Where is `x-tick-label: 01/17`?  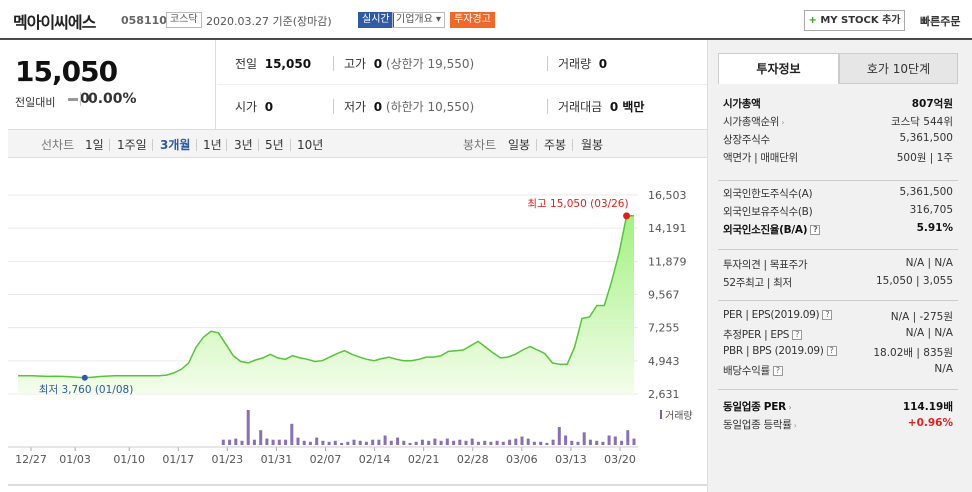 x-tick-label: 01/17 is located at coordinates (178, 459).